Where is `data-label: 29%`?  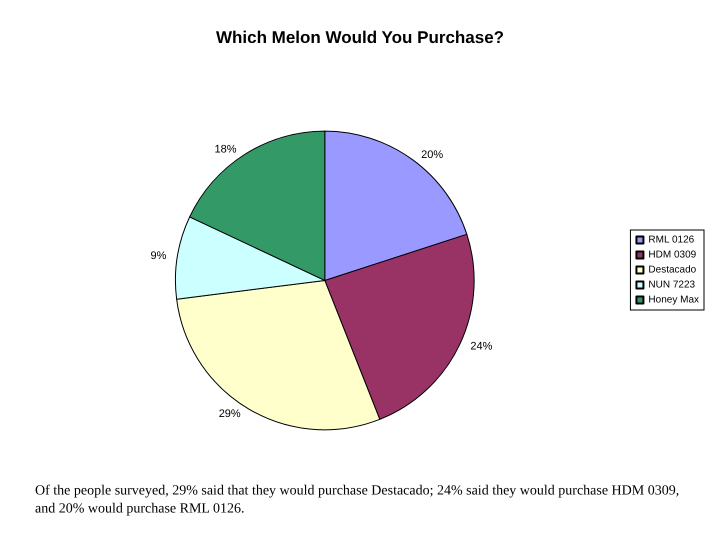
data-label: 29% is located at coordinates (229, 414).